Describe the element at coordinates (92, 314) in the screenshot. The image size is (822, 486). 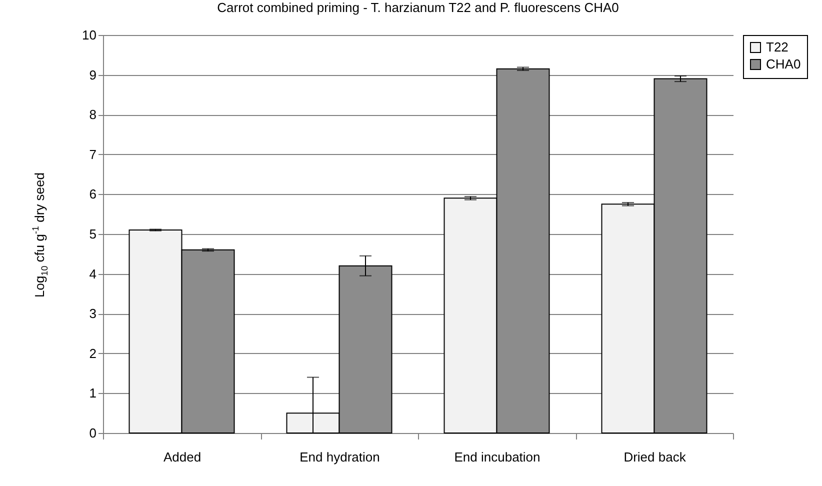
I see `y-tick-label: 3` at that location.